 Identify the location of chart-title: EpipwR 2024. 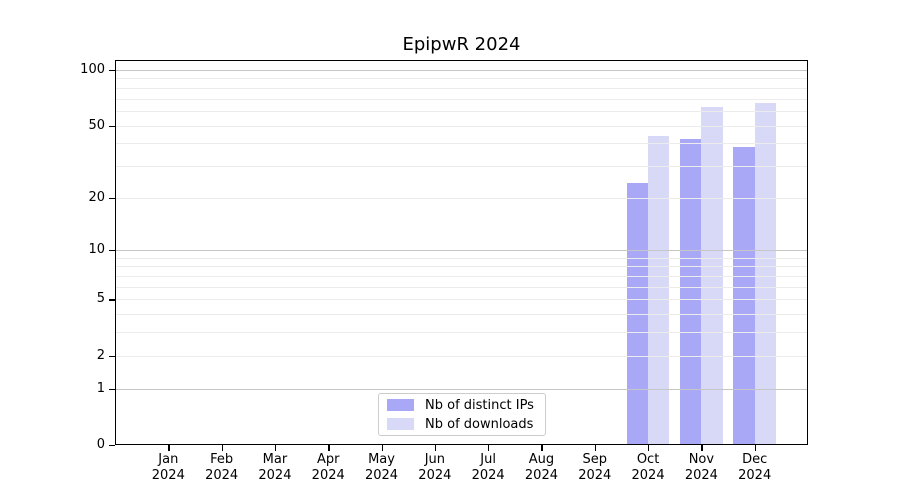
(461, 44).